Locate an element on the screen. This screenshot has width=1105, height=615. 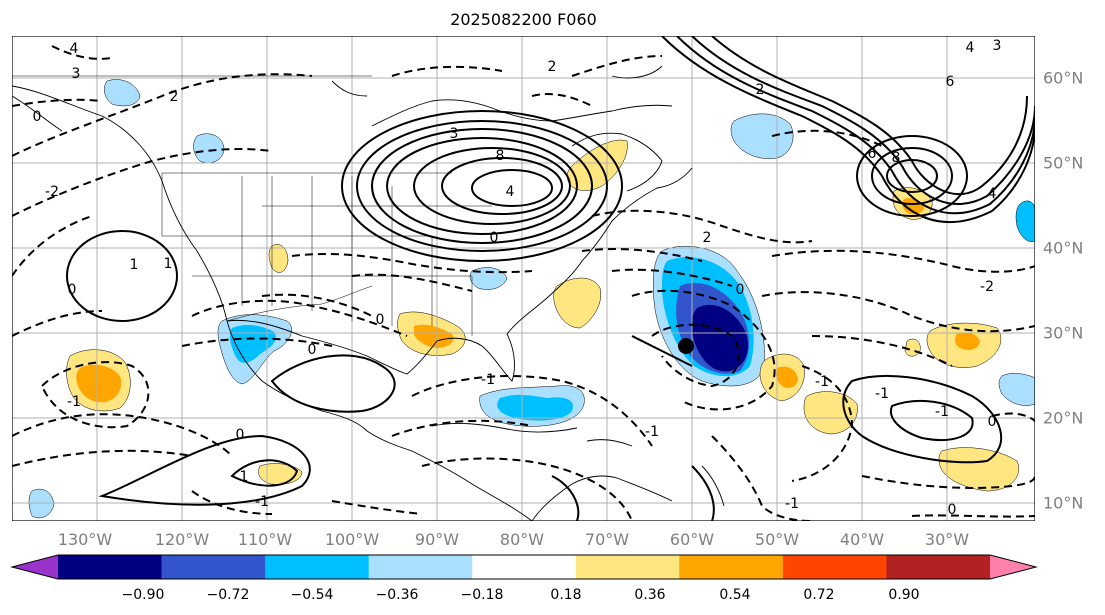
lat-label: 40°N is located at coordinates (1063, 248).